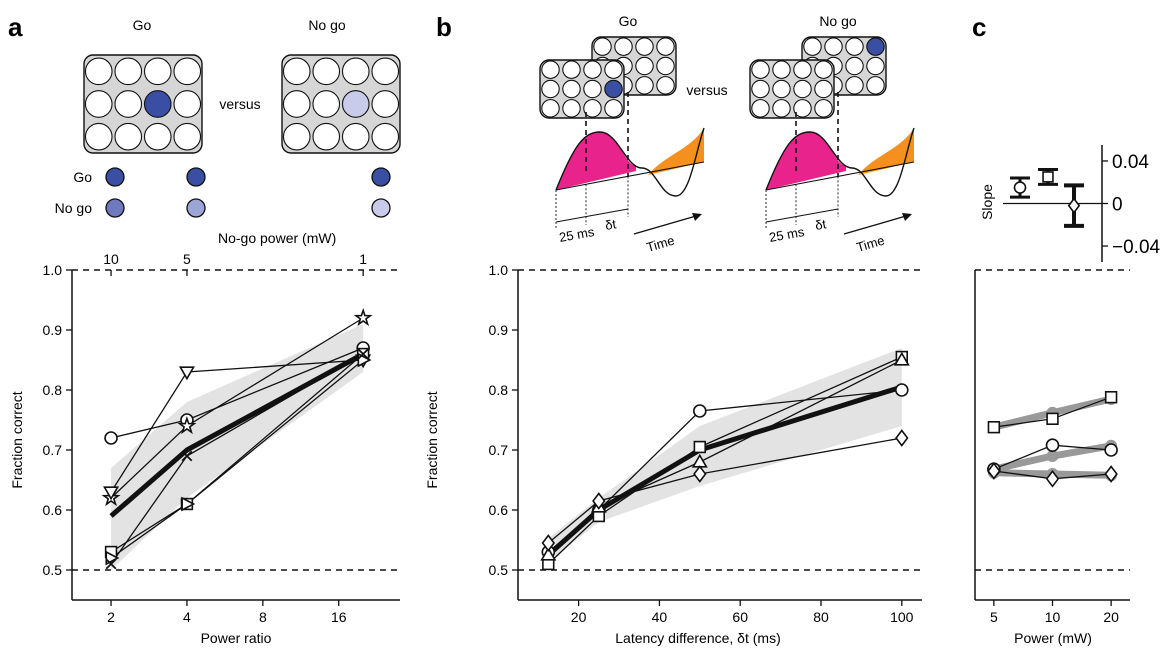 The width and height of the screenshot is (1170, 652). I want to click on go-plate-frame, so click(143, 104).